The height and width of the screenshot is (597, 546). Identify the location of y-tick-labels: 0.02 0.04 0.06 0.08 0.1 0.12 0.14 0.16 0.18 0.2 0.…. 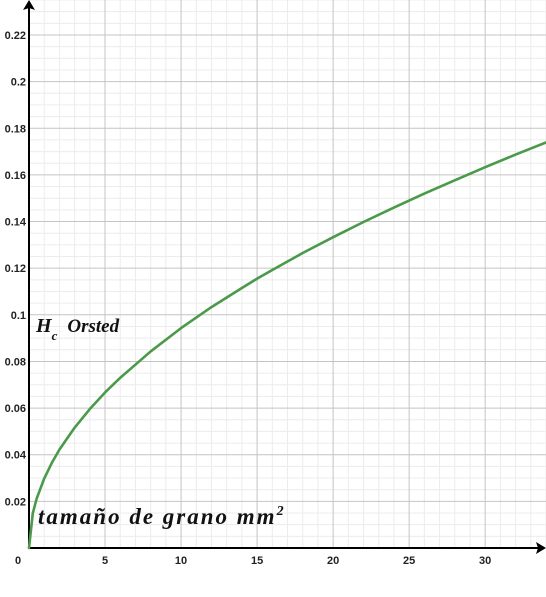
(16, 269).